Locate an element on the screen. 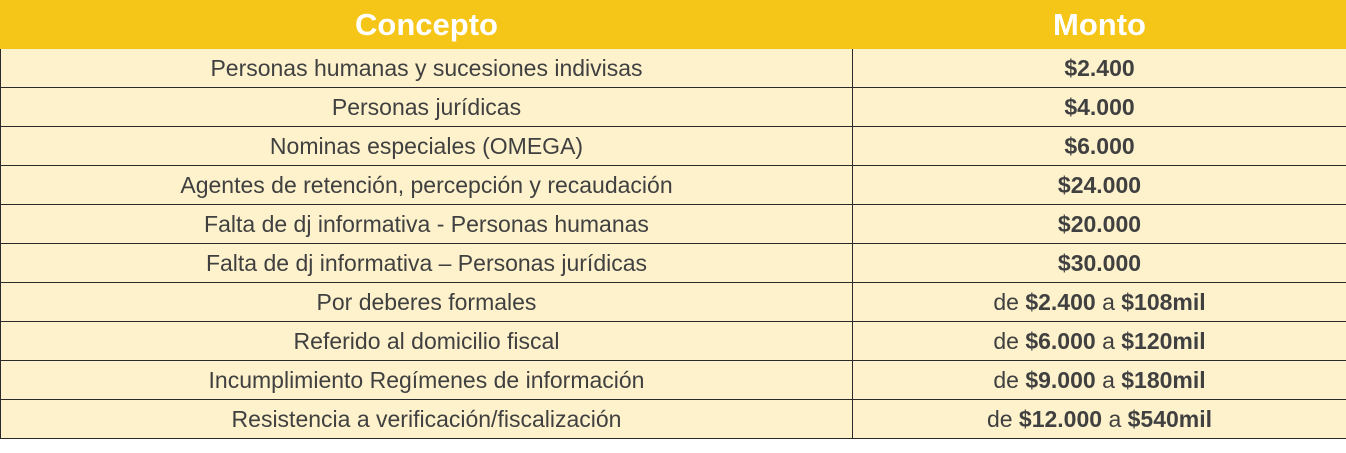  amount-value: $6.000 is located at coordinates (1099, 145).